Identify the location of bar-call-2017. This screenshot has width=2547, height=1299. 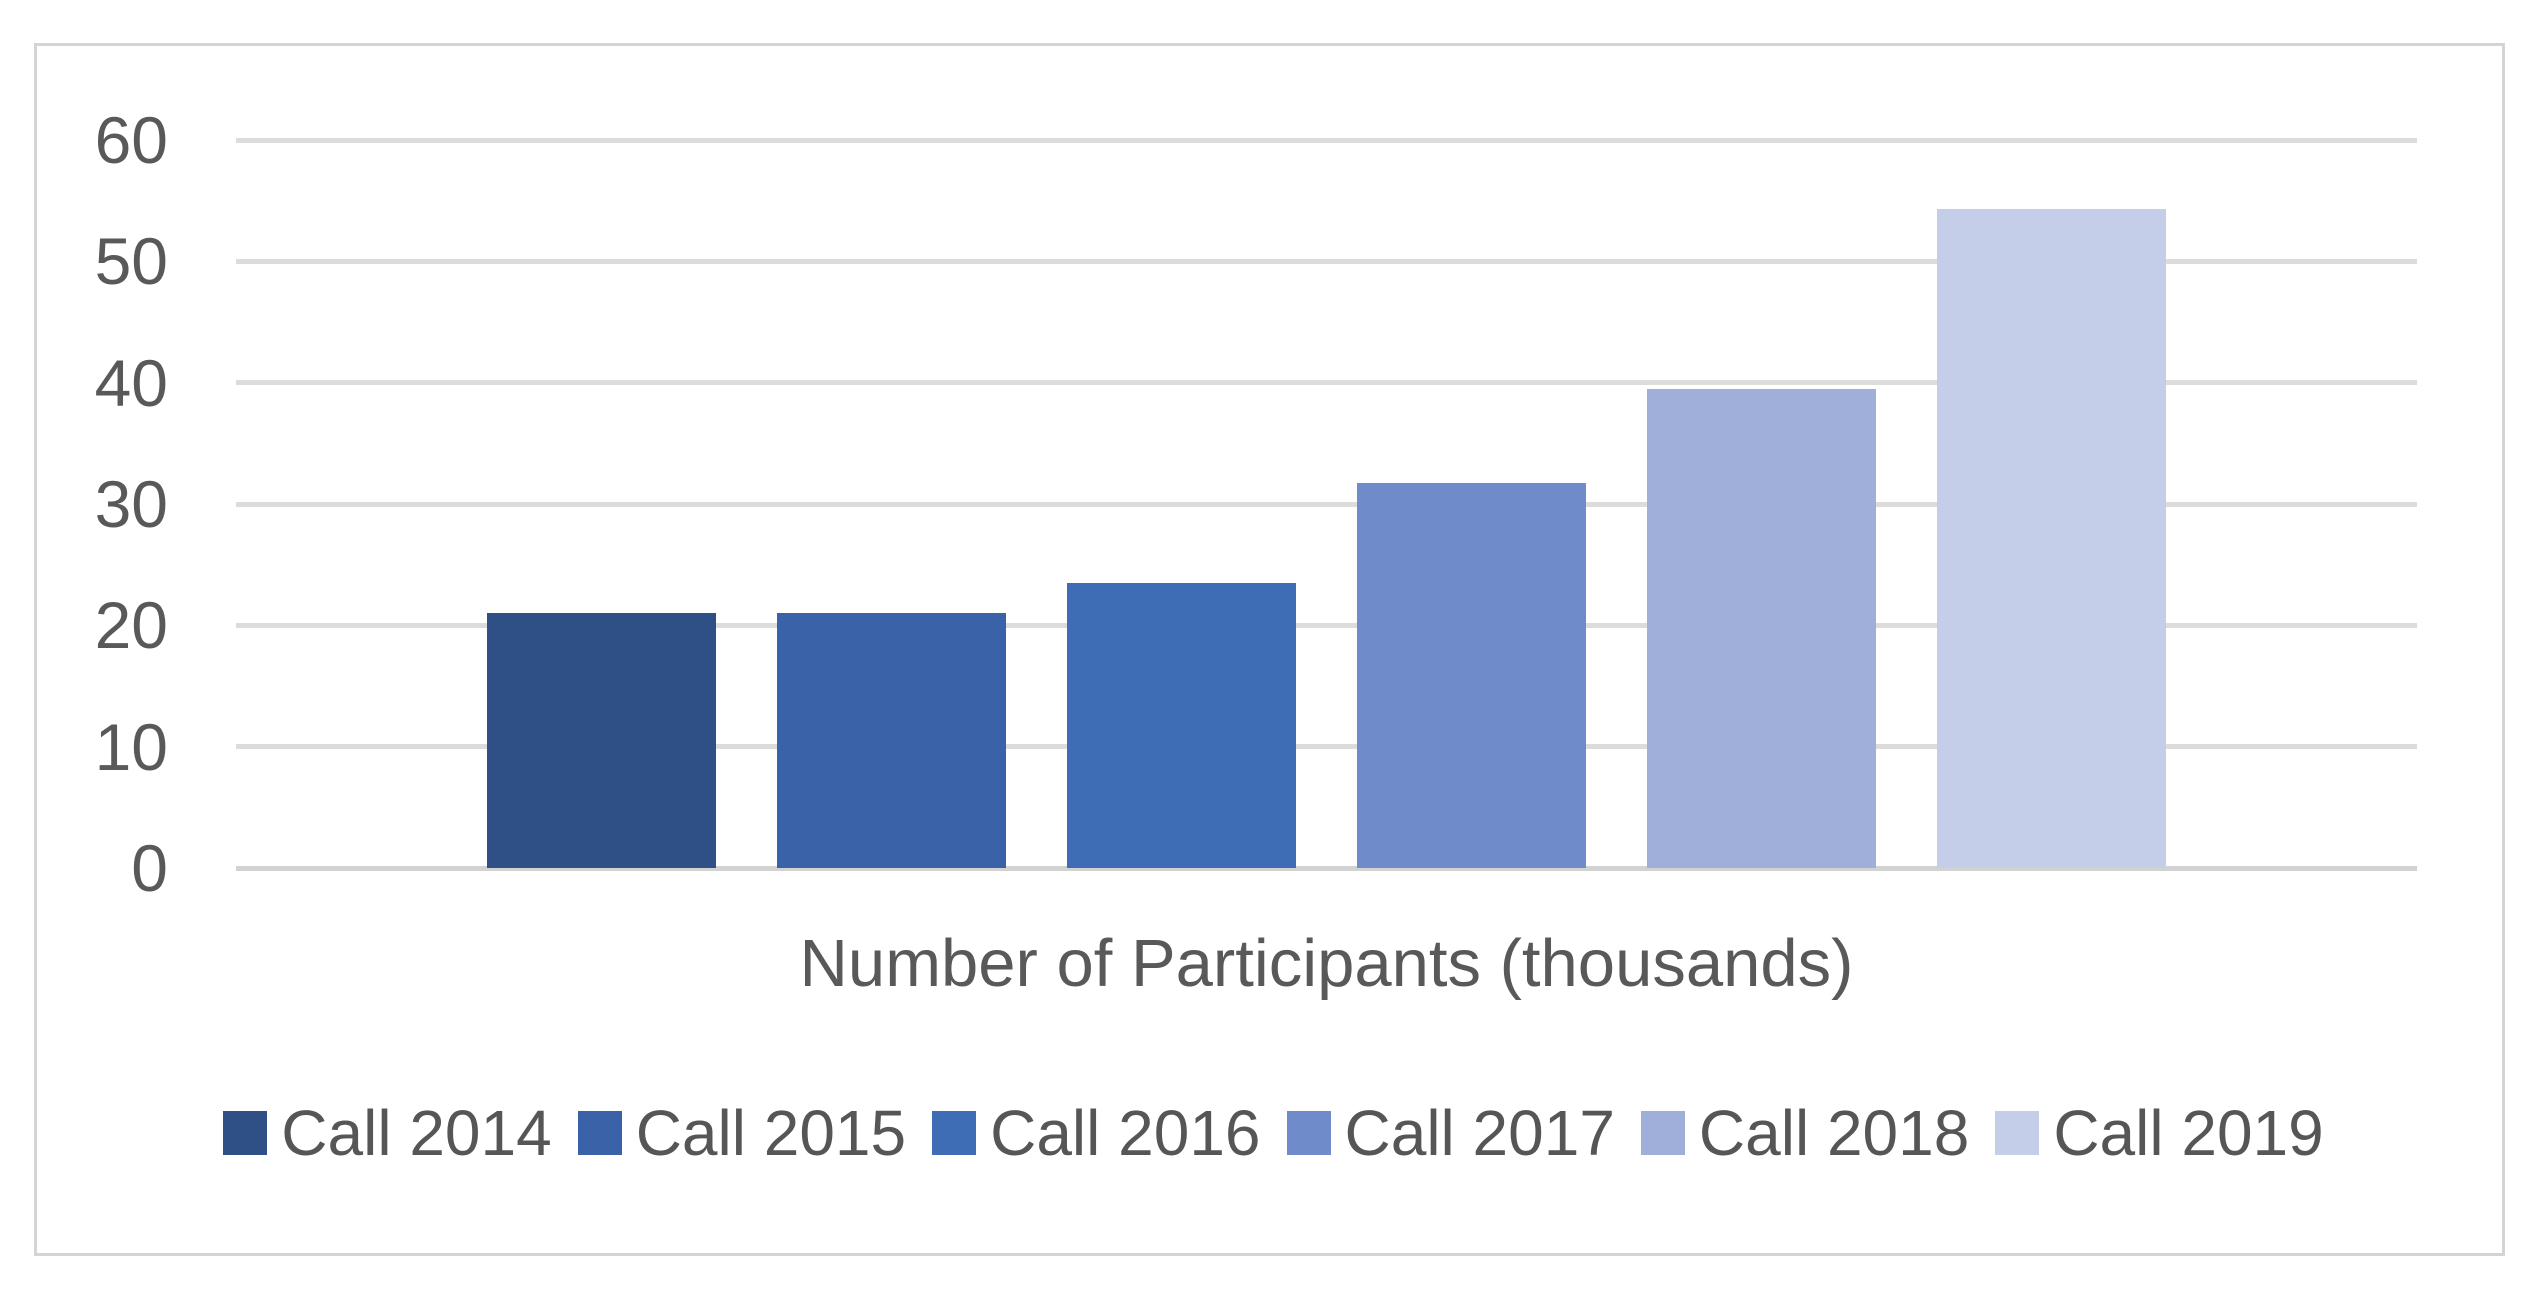
(1471, 675).